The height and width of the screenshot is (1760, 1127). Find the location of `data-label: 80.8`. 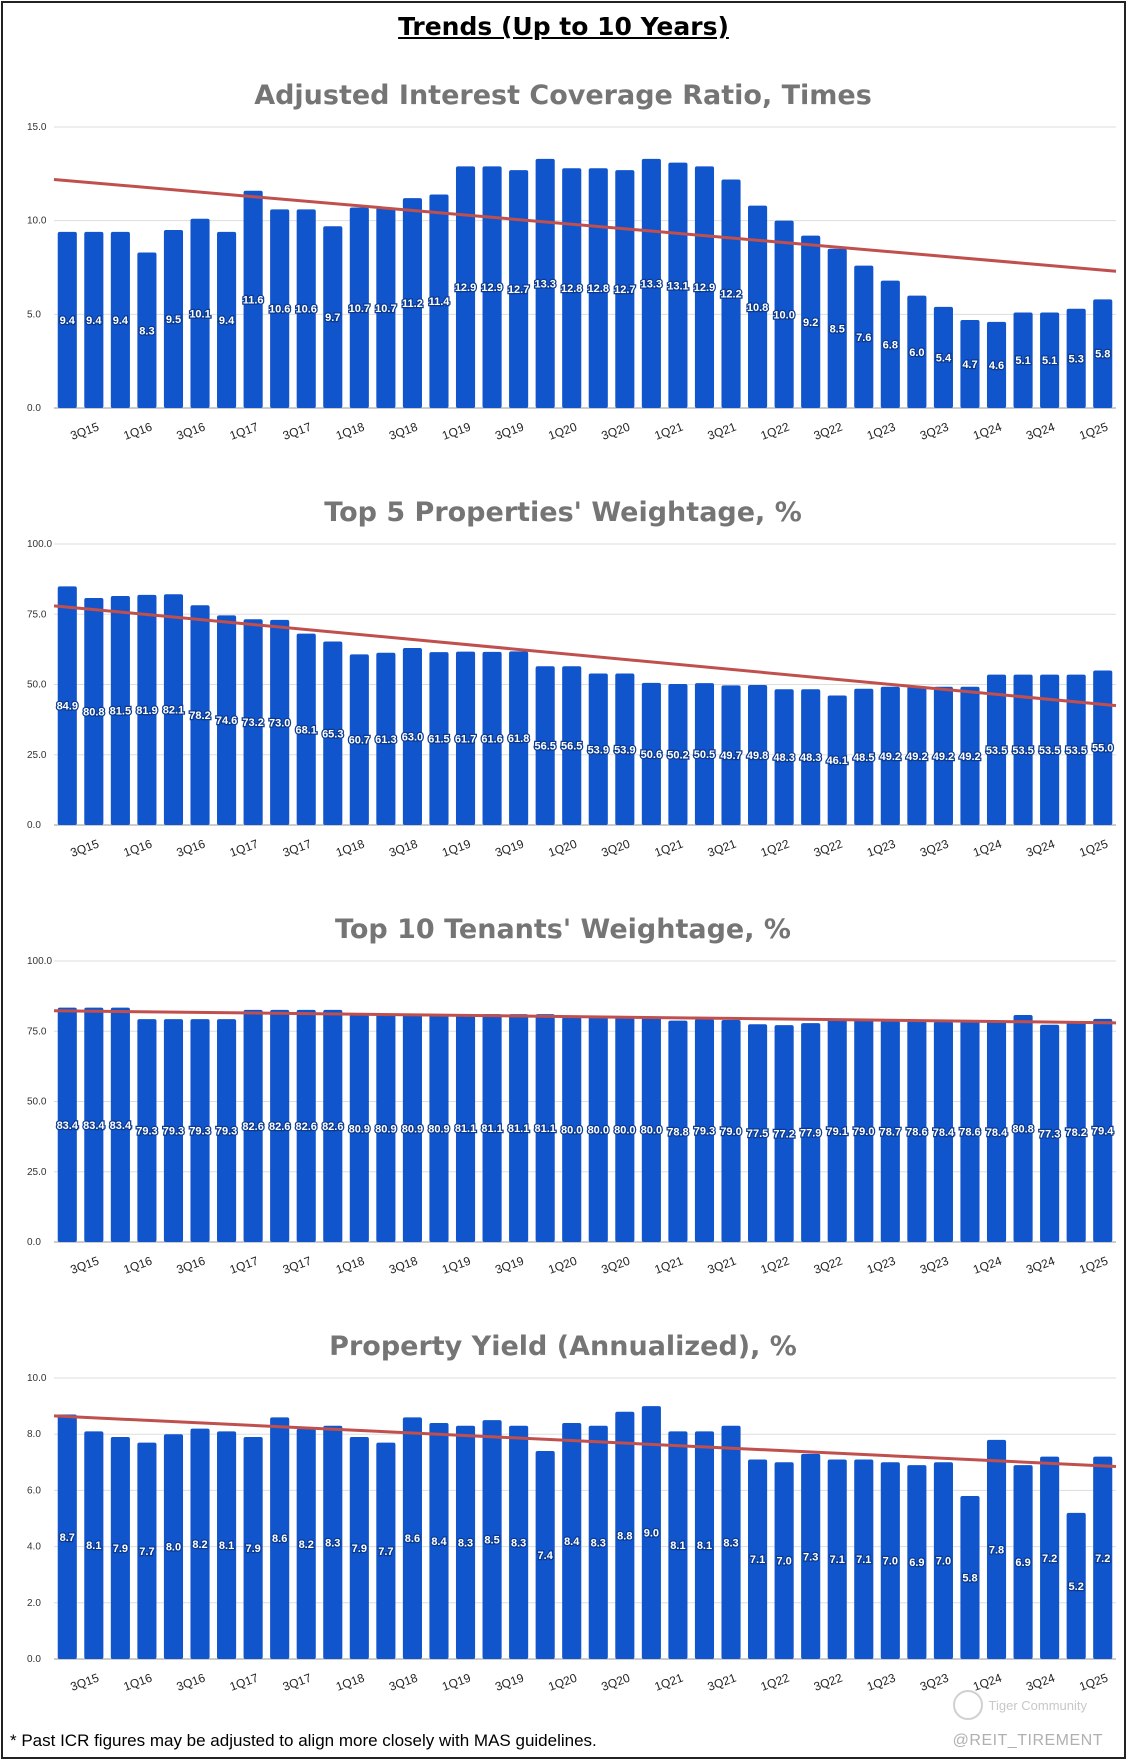

data-label: 80.8 is located at coordinates (1022, 1129).